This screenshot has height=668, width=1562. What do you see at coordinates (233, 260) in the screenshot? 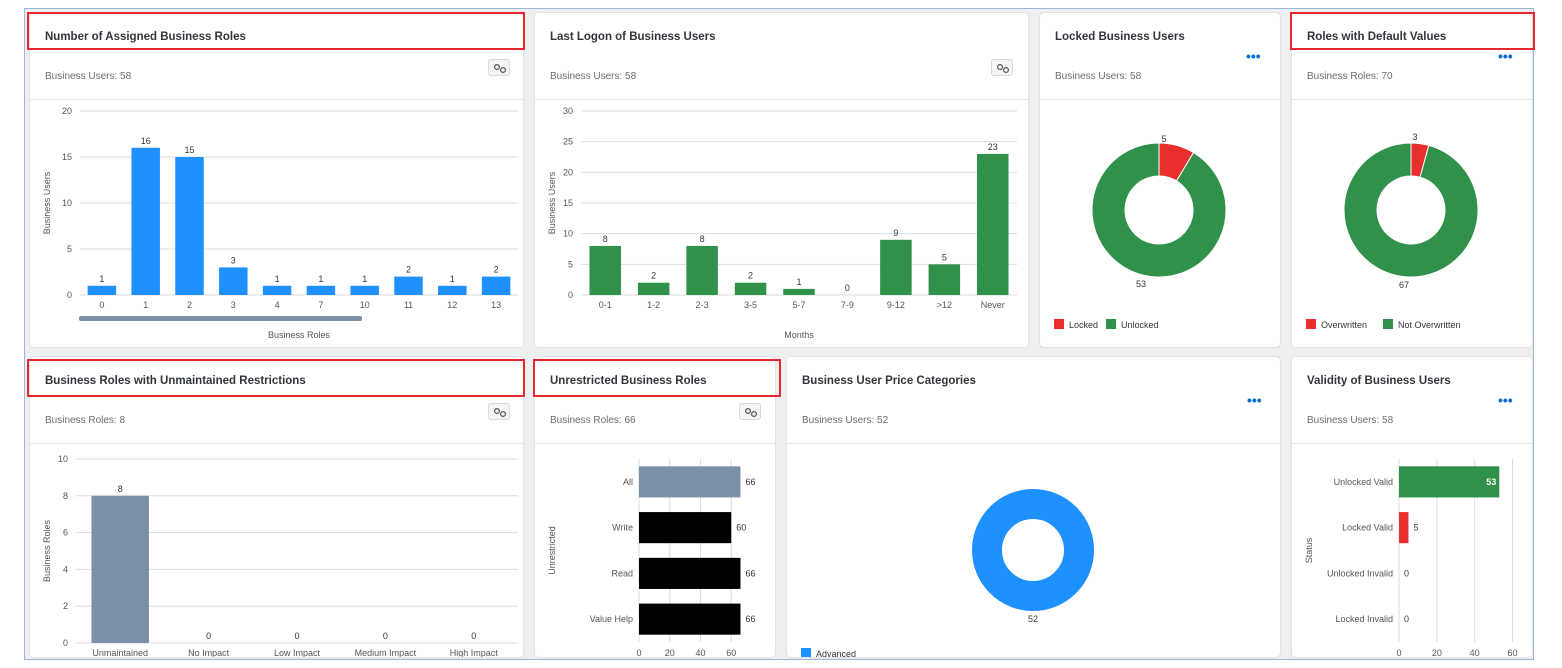
I see `data-label: 3` at bounding box center [233, 260].